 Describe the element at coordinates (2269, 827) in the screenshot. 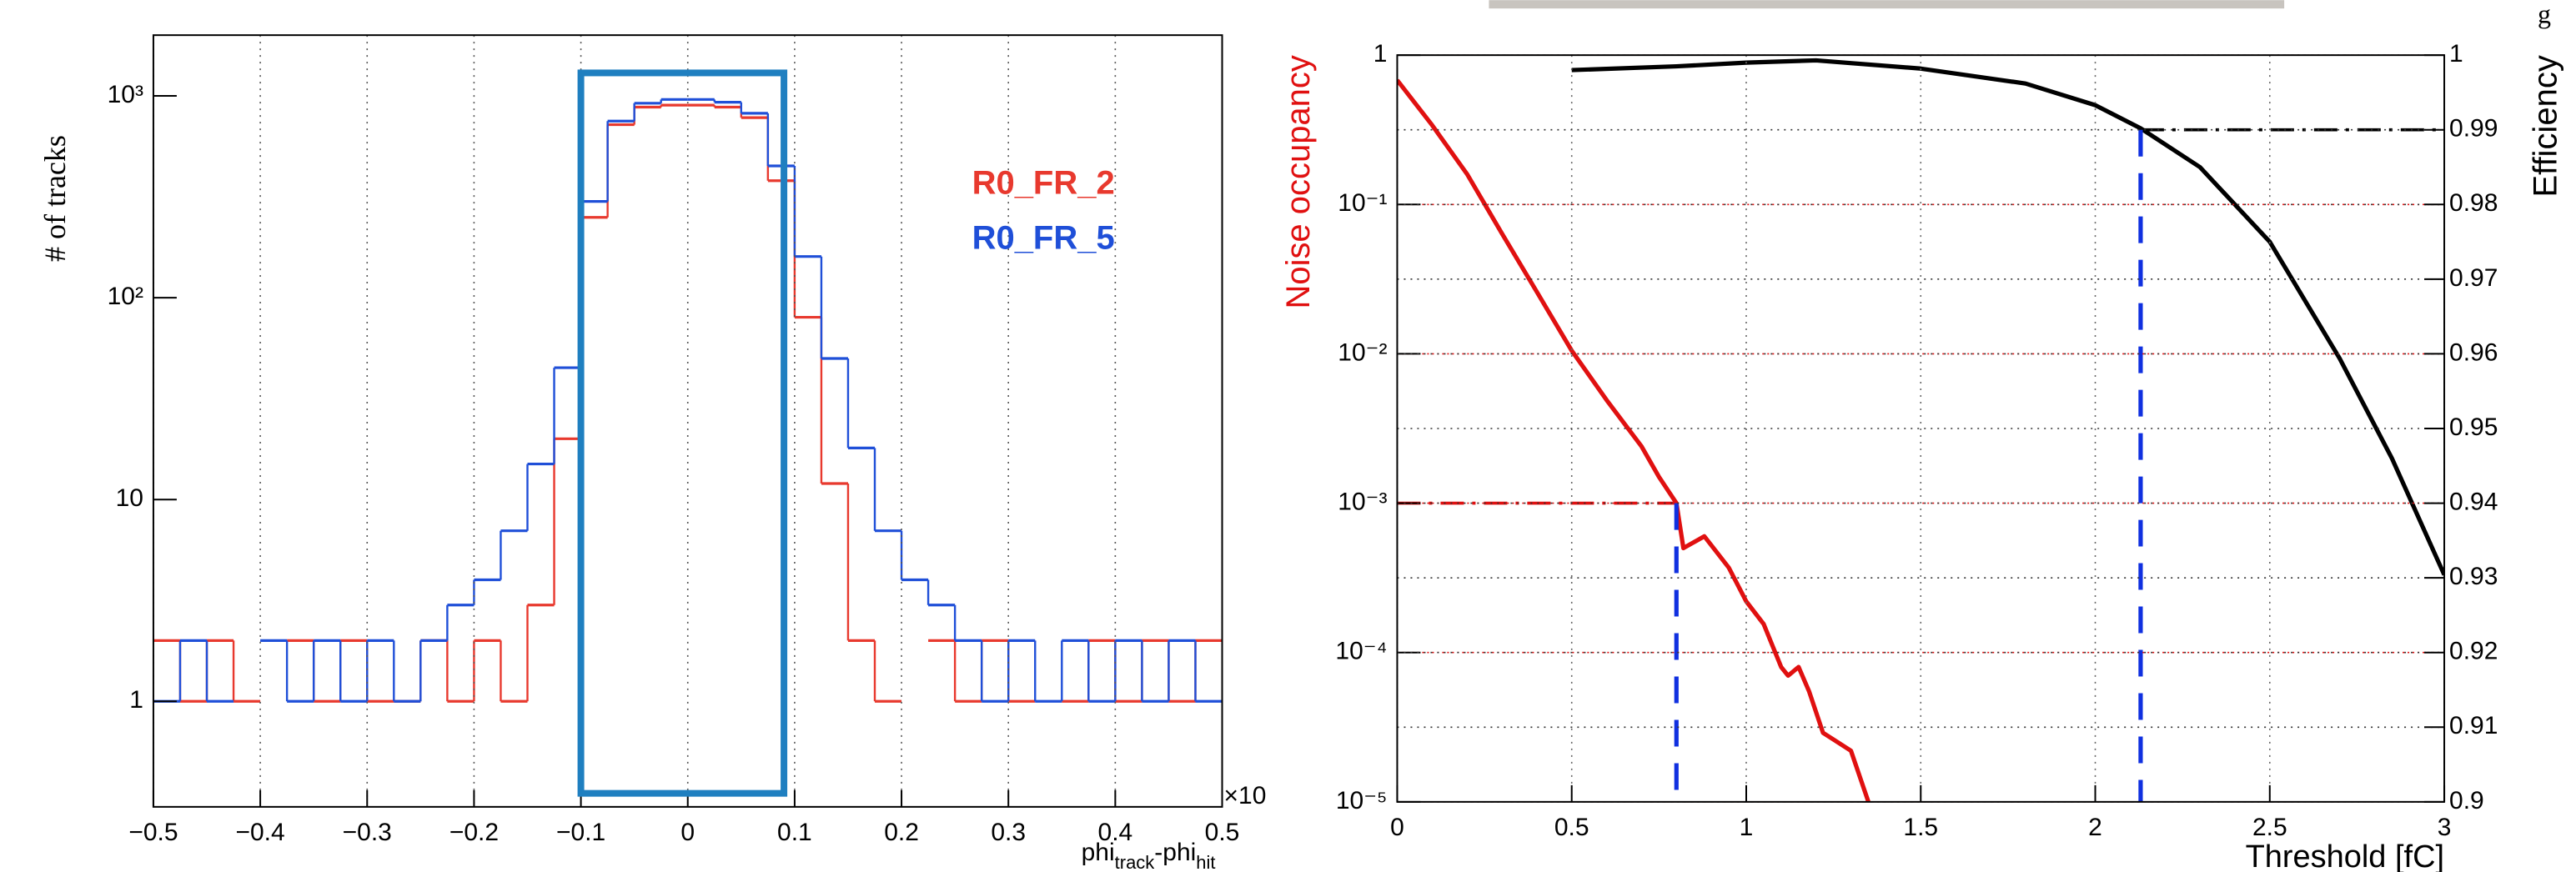

I see `x-tick-label: 2.5` at that location.